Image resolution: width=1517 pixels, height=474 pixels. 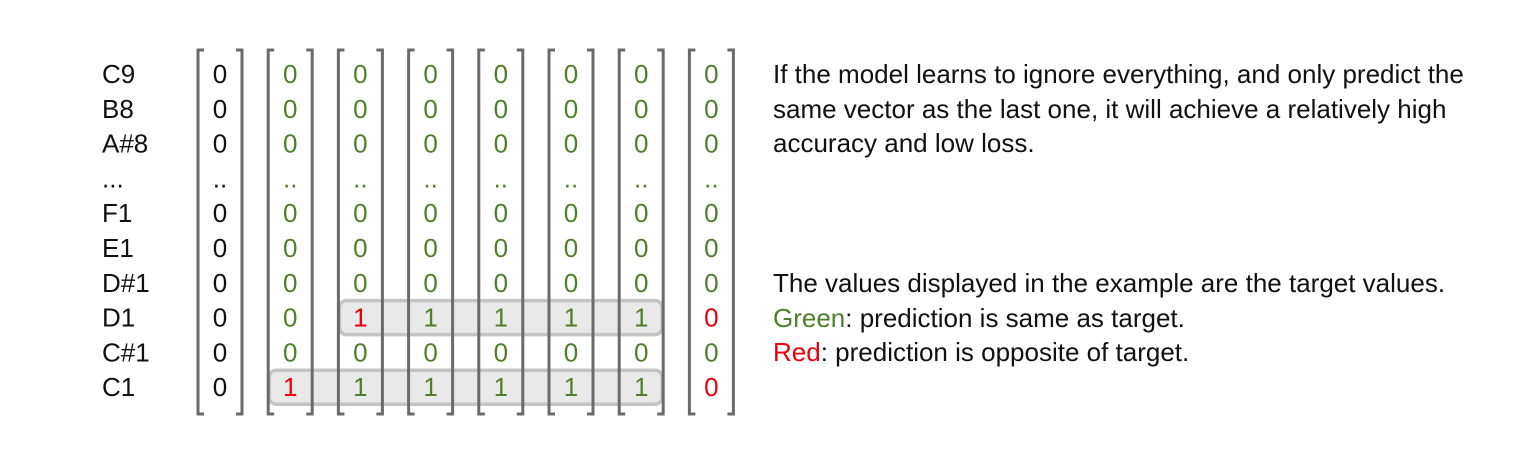 I want to click on highlight-layer, so click(x=465, y=352).